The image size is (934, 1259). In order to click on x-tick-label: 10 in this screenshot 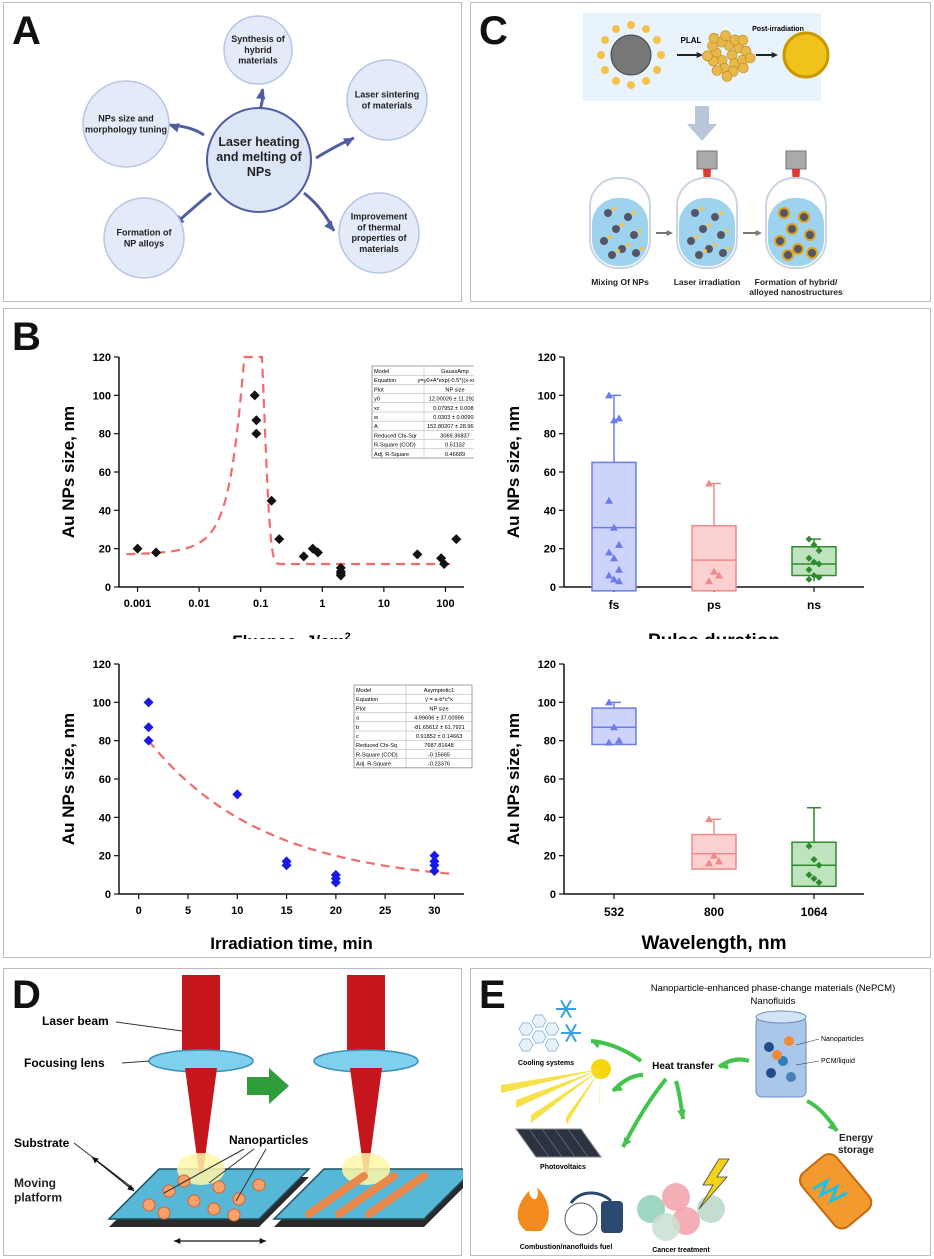, I will do `click(237, 911)`.